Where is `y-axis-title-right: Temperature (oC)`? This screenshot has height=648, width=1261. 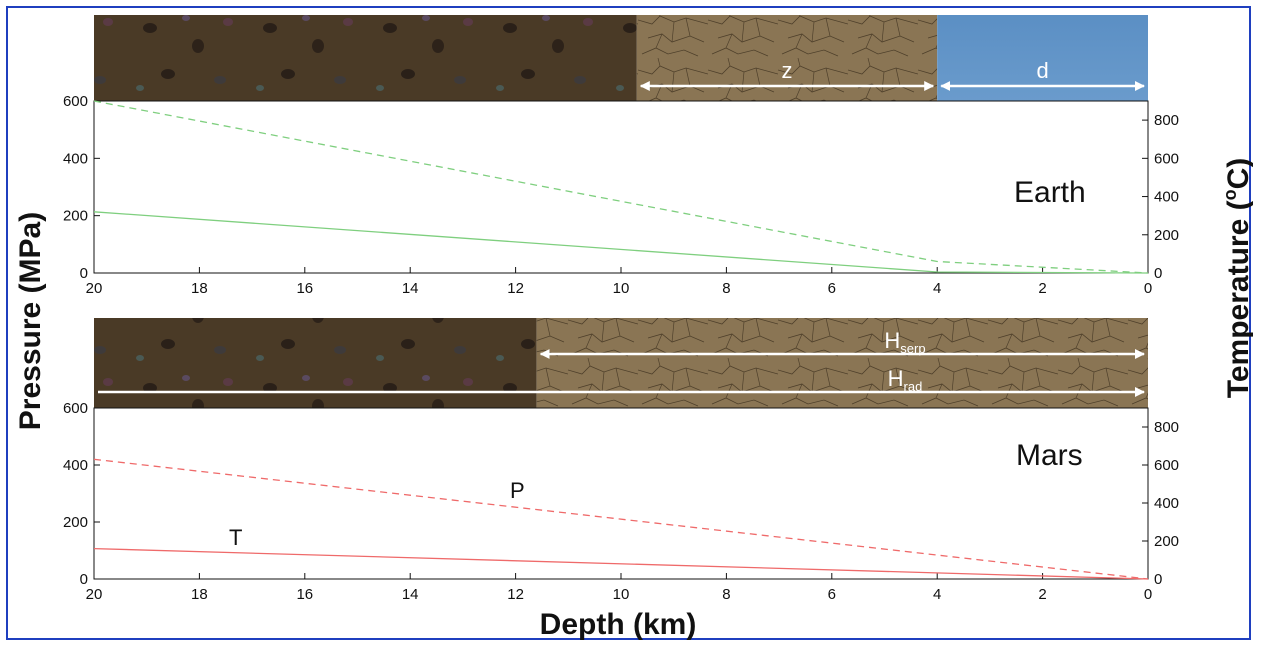 y-axis-title-right: Temperature (oC) is located at coordinates (1236, 278).